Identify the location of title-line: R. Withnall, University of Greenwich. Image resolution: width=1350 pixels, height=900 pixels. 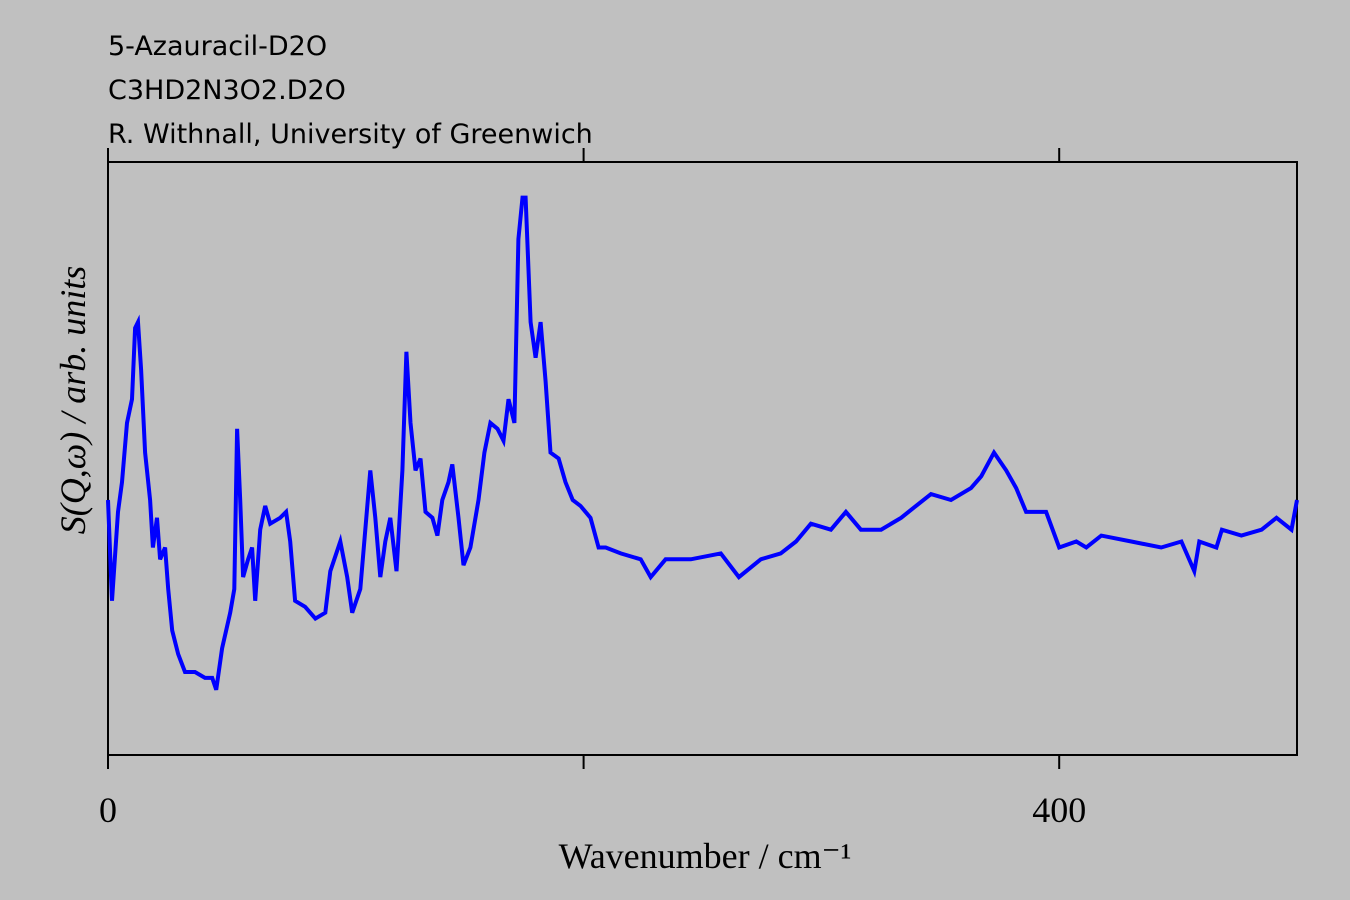
(350, 134).